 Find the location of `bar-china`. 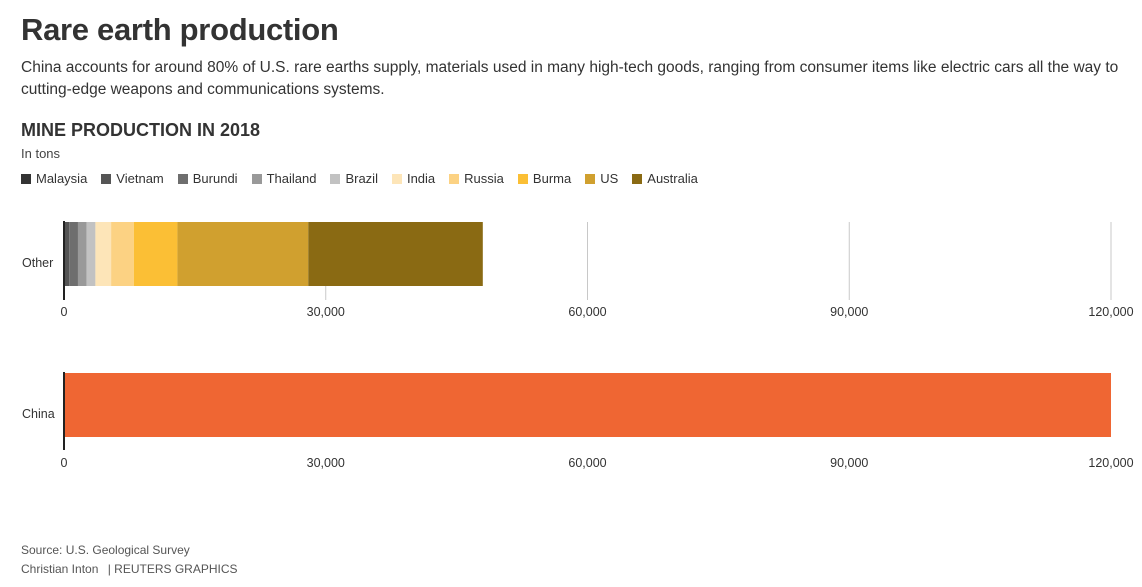

bar-china is located at coordinates (587, 405).